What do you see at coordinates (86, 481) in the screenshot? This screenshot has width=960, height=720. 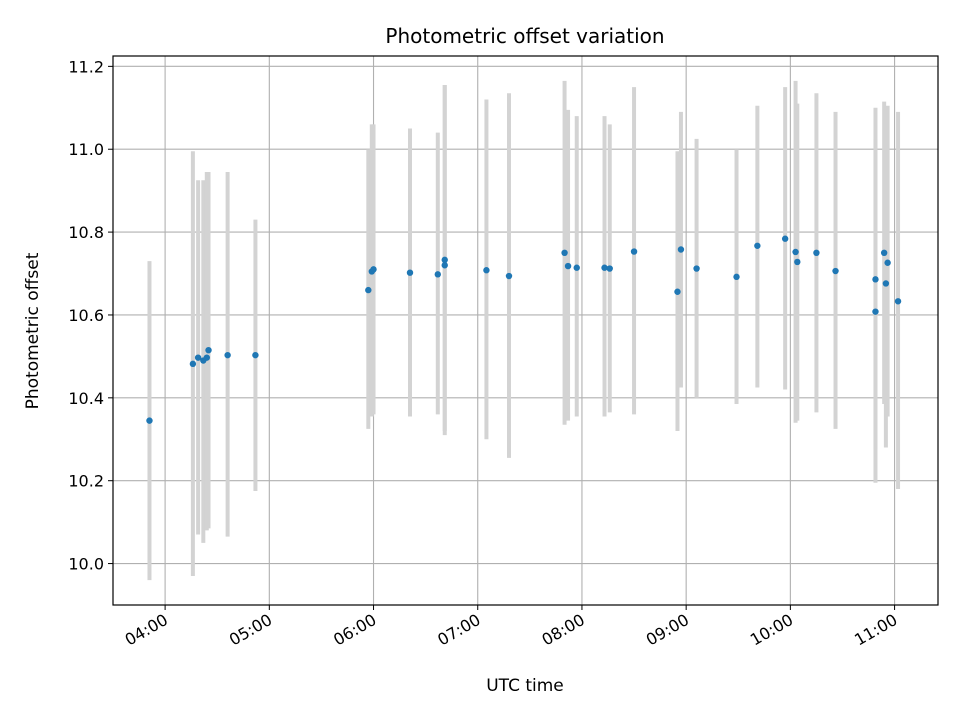 I see `y-tick-label: 10.2` at bounding box center [86, 481].